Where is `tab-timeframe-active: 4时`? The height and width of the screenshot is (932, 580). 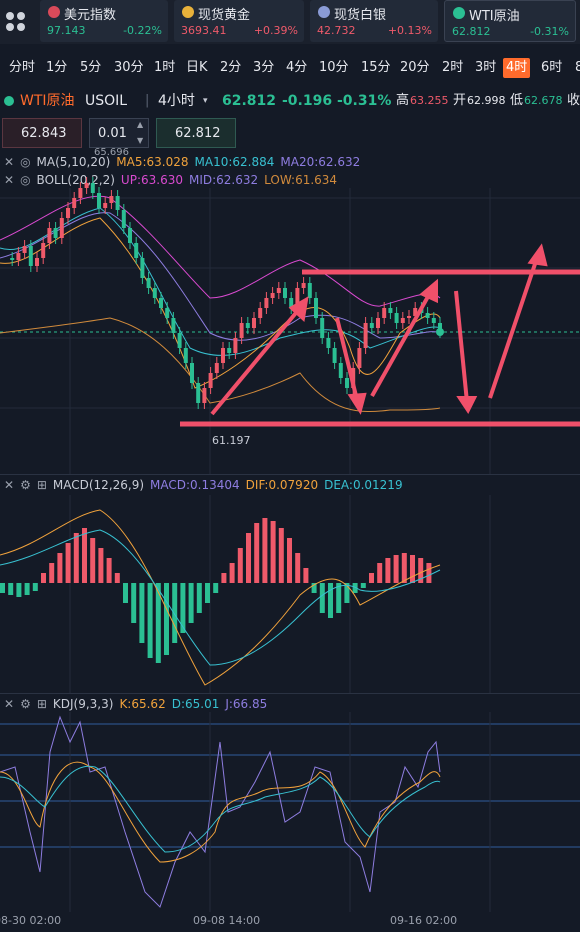
tab-timeframe-active: 4时 is located at coordinates (517, 68).